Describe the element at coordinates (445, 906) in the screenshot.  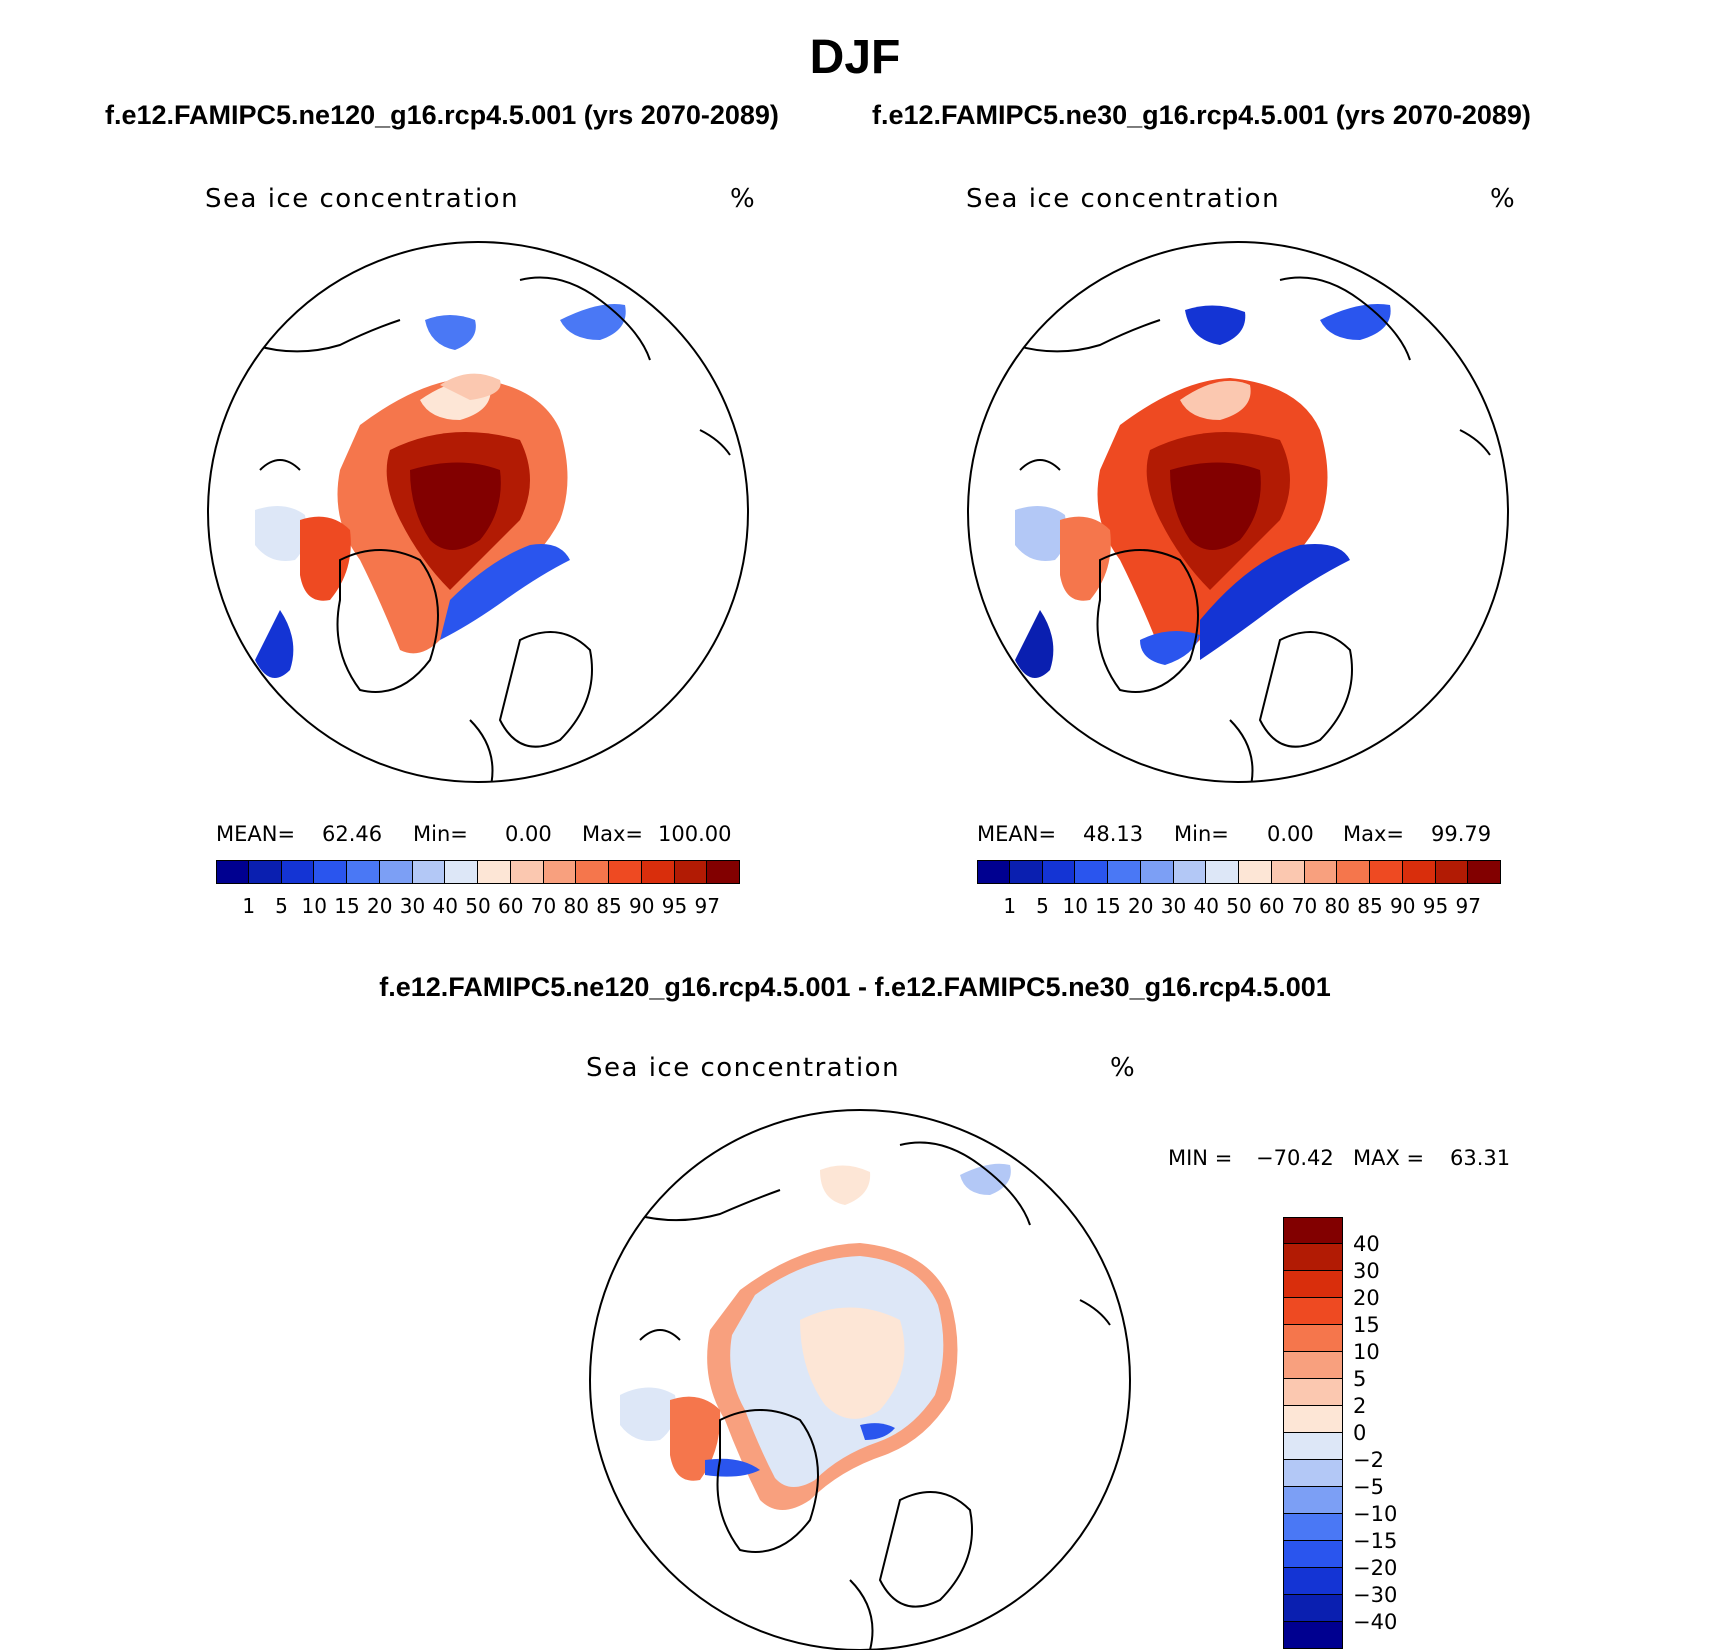
I see `panel1-colorbar-tick-label: 40` at that location.